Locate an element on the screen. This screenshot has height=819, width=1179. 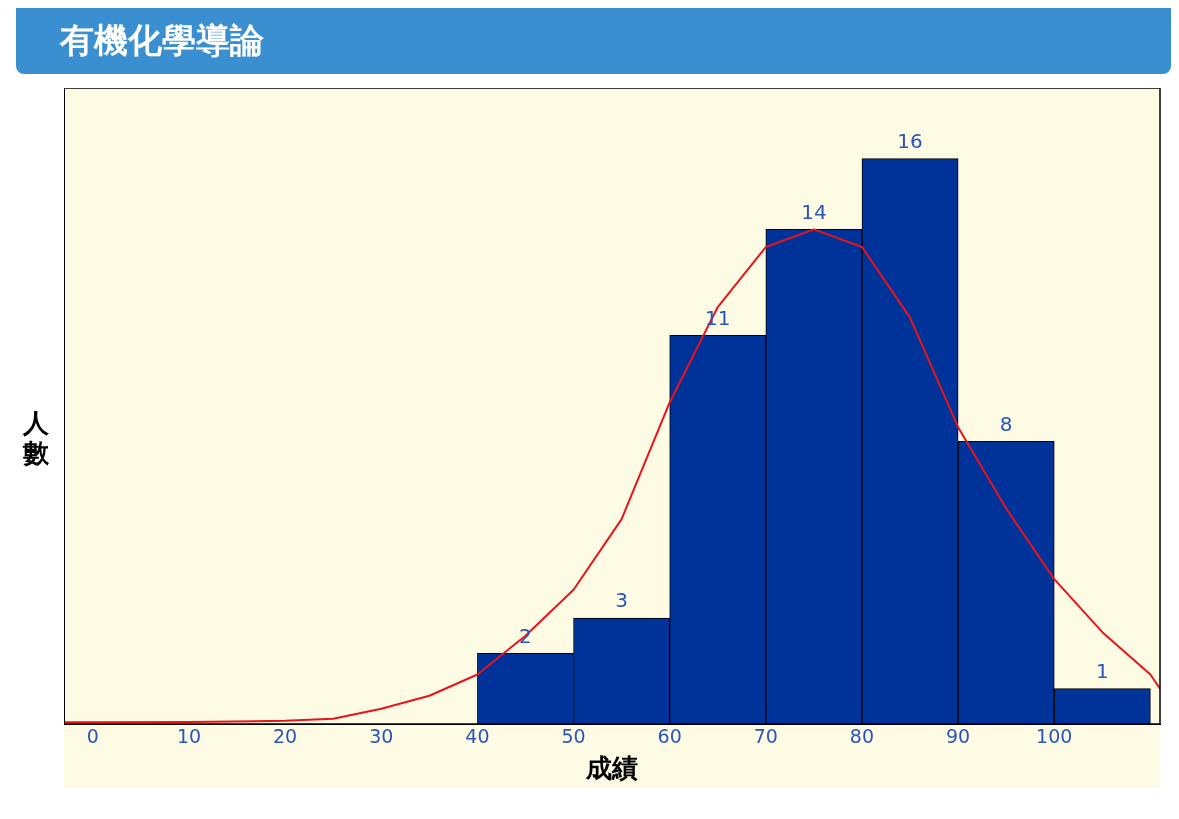
x-tick-label: 80 is located at coordinates (862, 736).